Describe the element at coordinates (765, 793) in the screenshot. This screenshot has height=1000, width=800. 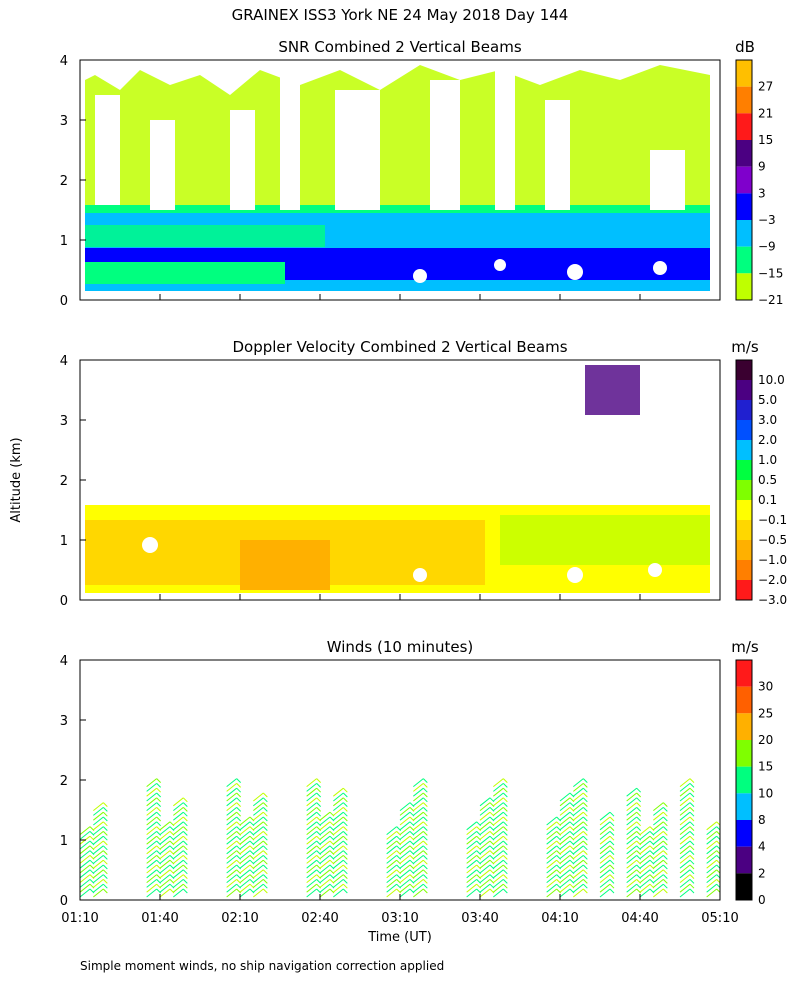
I see `colorbar-label: 10` at that location.